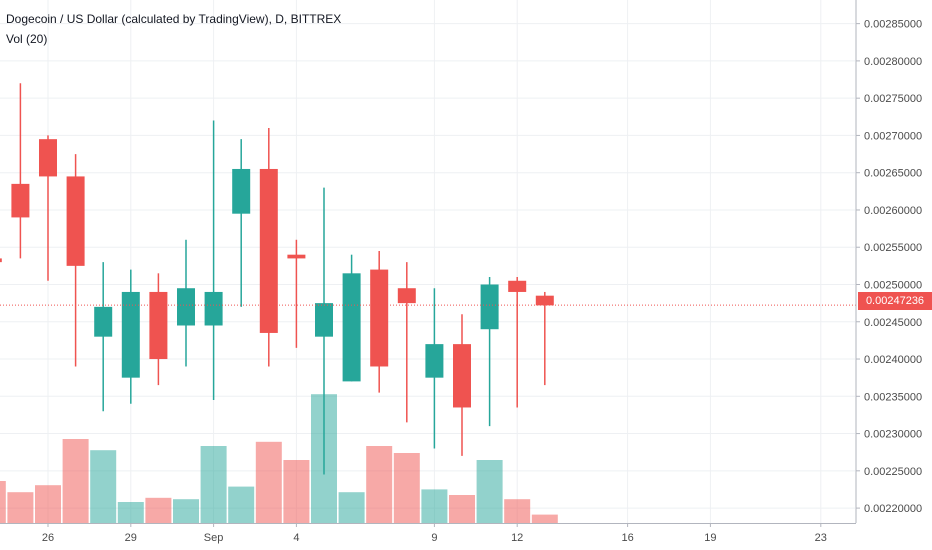 This screenshot has width=932, height=550. I want to click on price-tick-label: 0.00230000, so click(893, 435).